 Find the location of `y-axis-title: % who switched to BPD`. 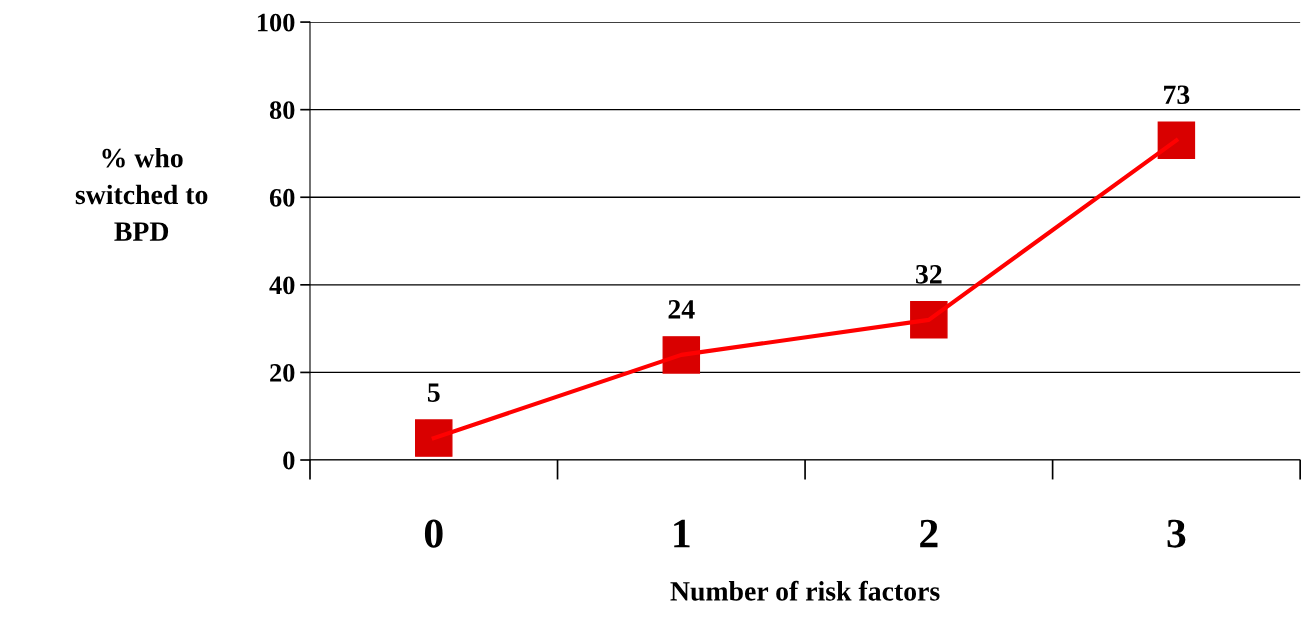

y-axis-title: % who switched to BPD is located at coordinates (141, 194).